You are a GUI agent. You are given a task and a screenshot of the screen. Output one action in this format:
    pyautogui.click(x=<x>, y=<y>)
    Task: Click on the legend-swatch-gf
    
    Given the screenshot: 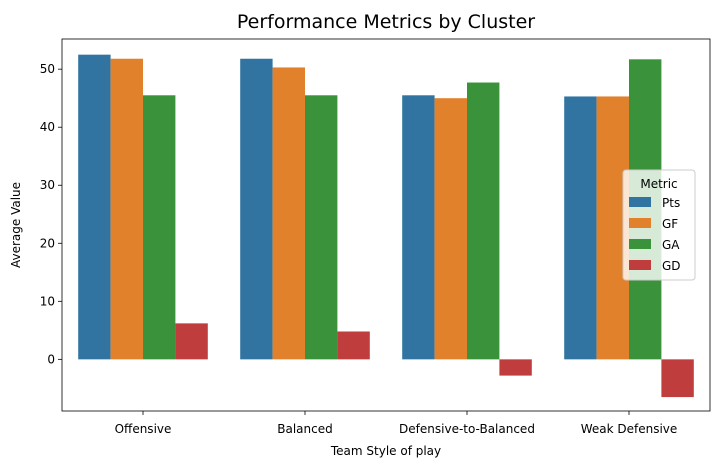 What is the action you would take?
    pyautogui.click(x=640, y=223)
    